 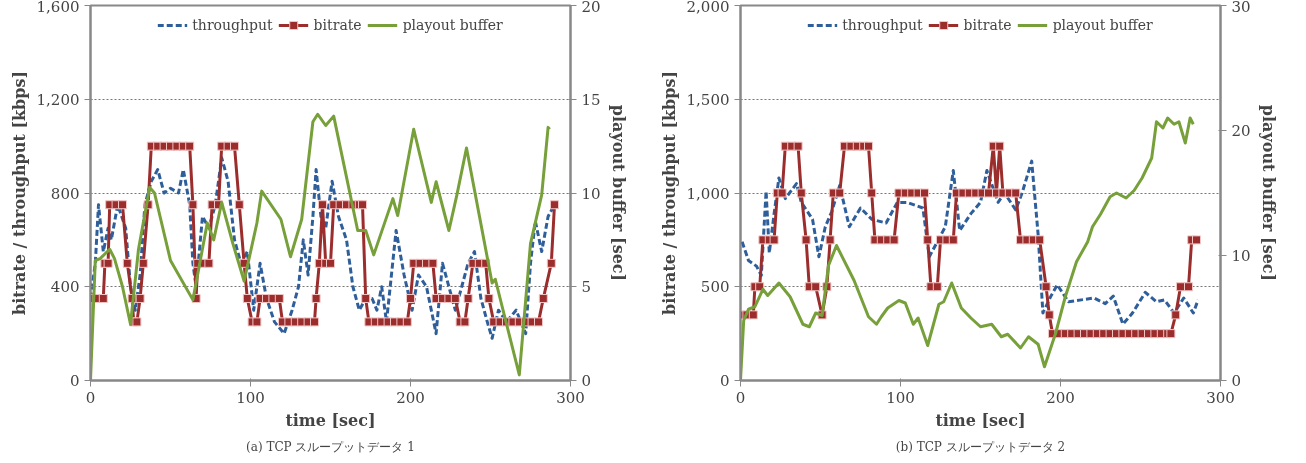 What do you see at coordinates (330, 446) in the screenshot?
I see `text: (a) TCP スループットデータ 1` at bounding box center [330, 446].